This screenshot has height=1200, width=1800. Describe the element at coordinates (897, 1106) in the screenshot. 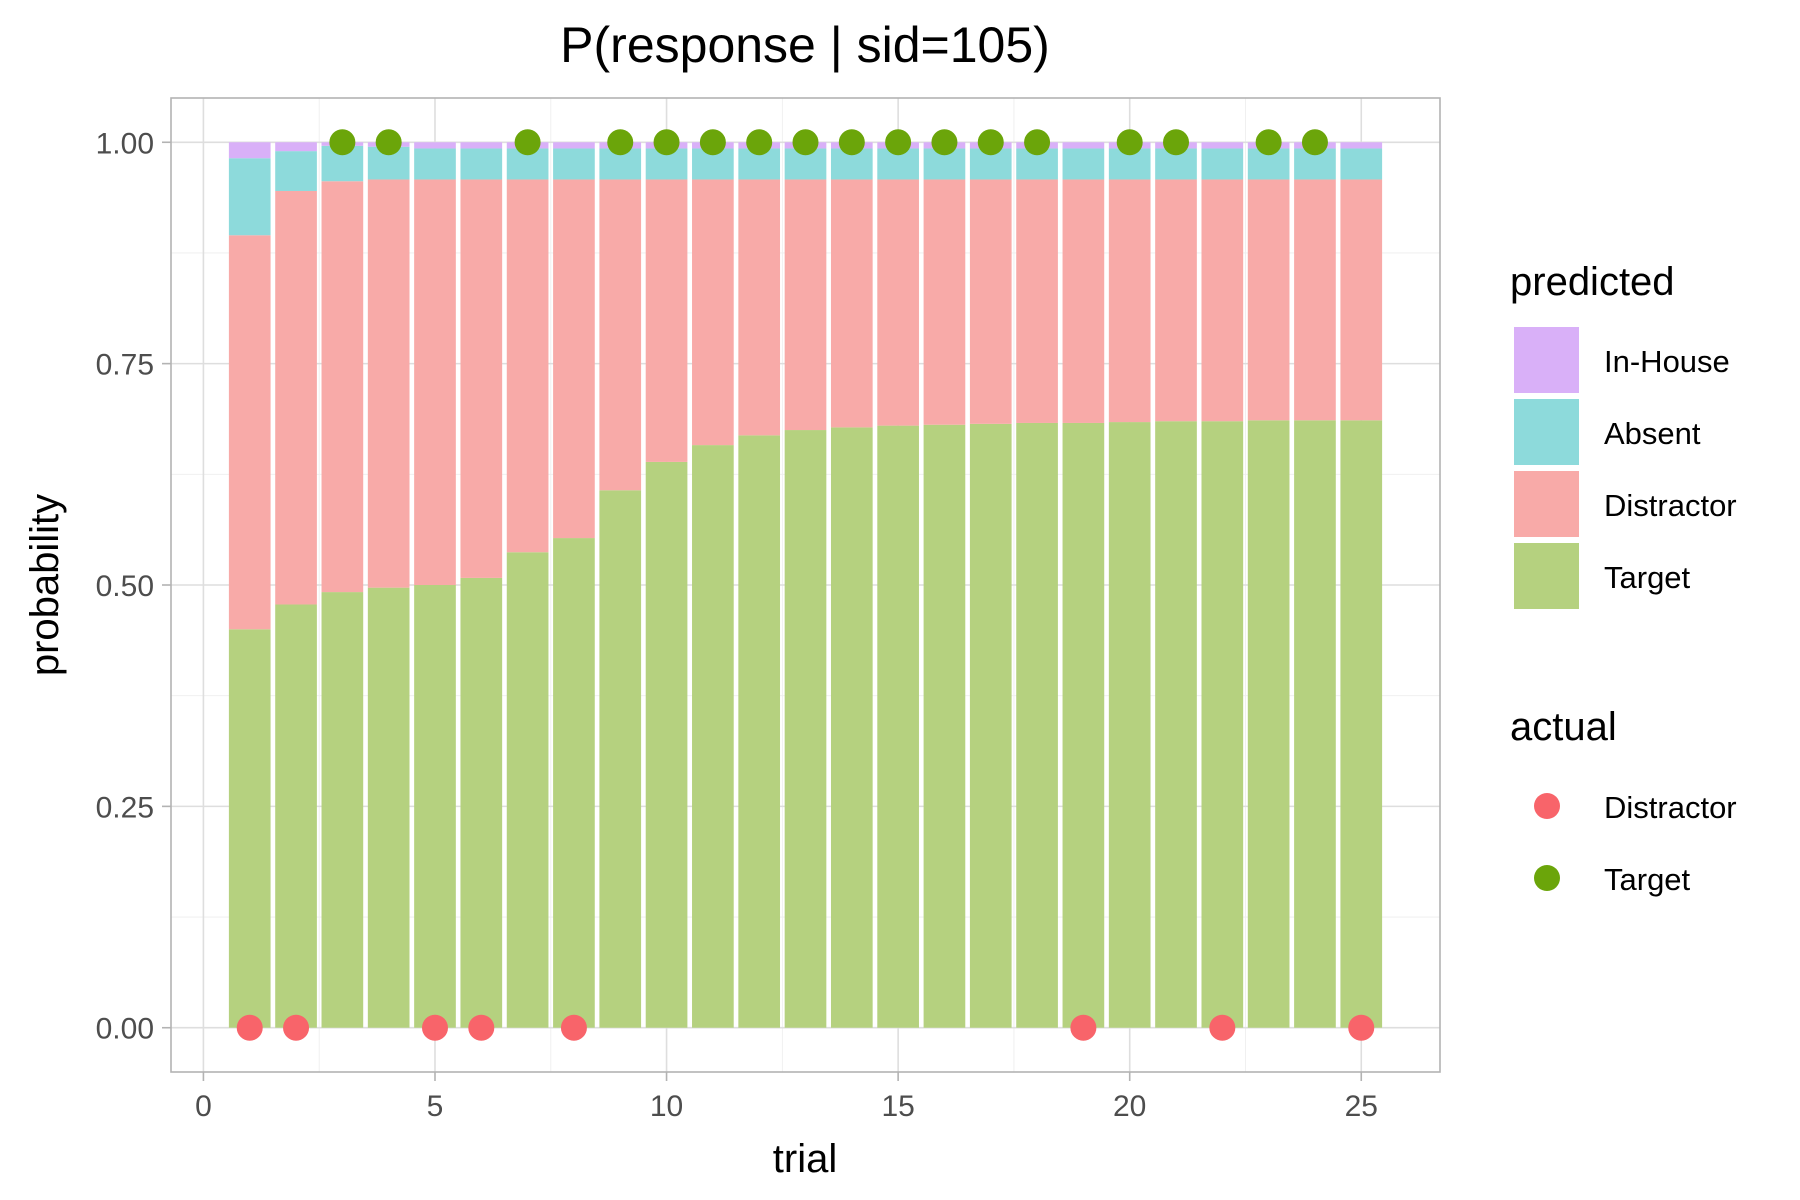

I see `x-tick-label: 15` at that location.